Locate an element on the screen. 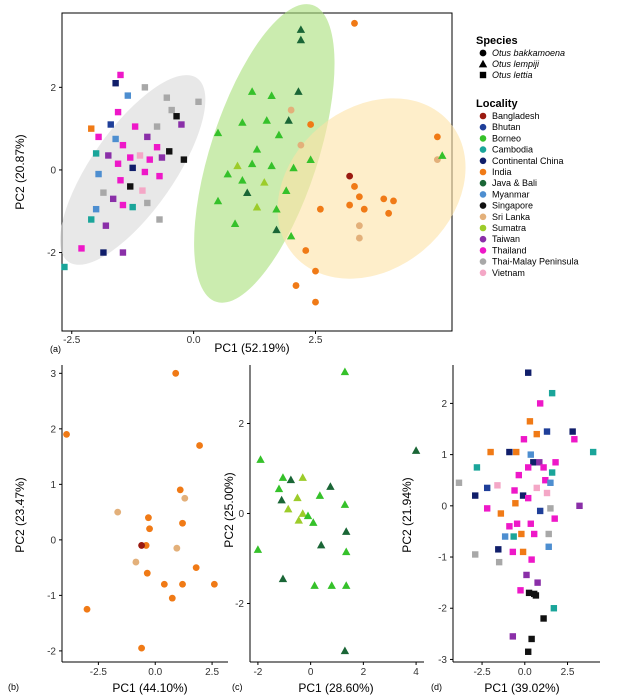  panel-d-label: (d) is located at coordinates (436, 687).